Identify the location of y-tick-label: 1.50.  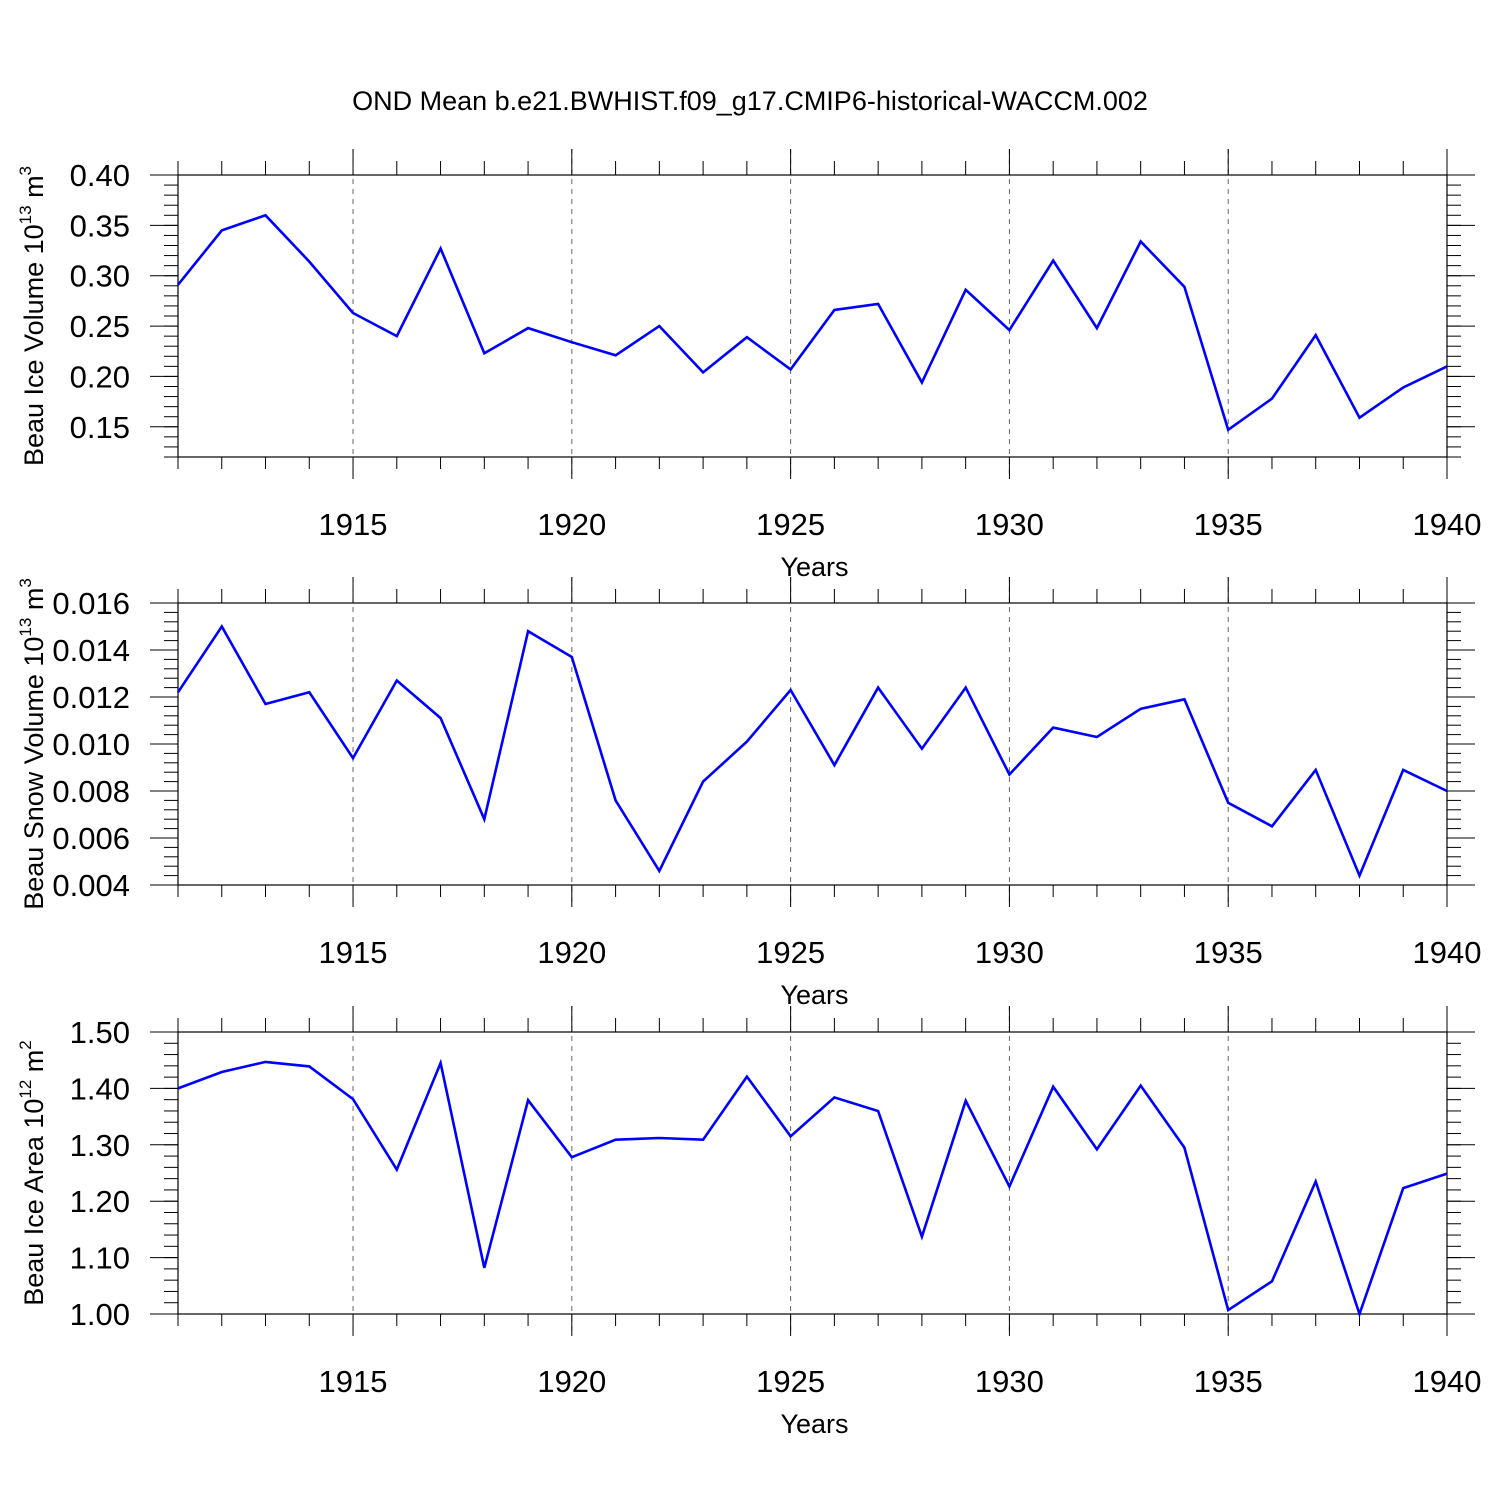
(100, 1032).